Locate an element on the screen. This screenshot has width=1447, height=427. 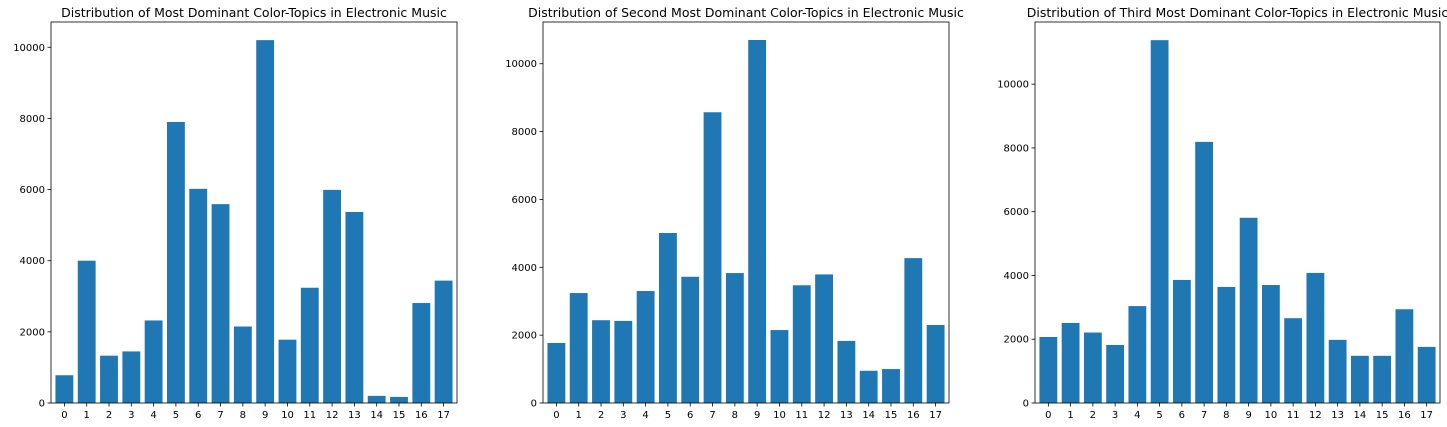
x-tick-label: 6 is located at coordinates (1182, 415).